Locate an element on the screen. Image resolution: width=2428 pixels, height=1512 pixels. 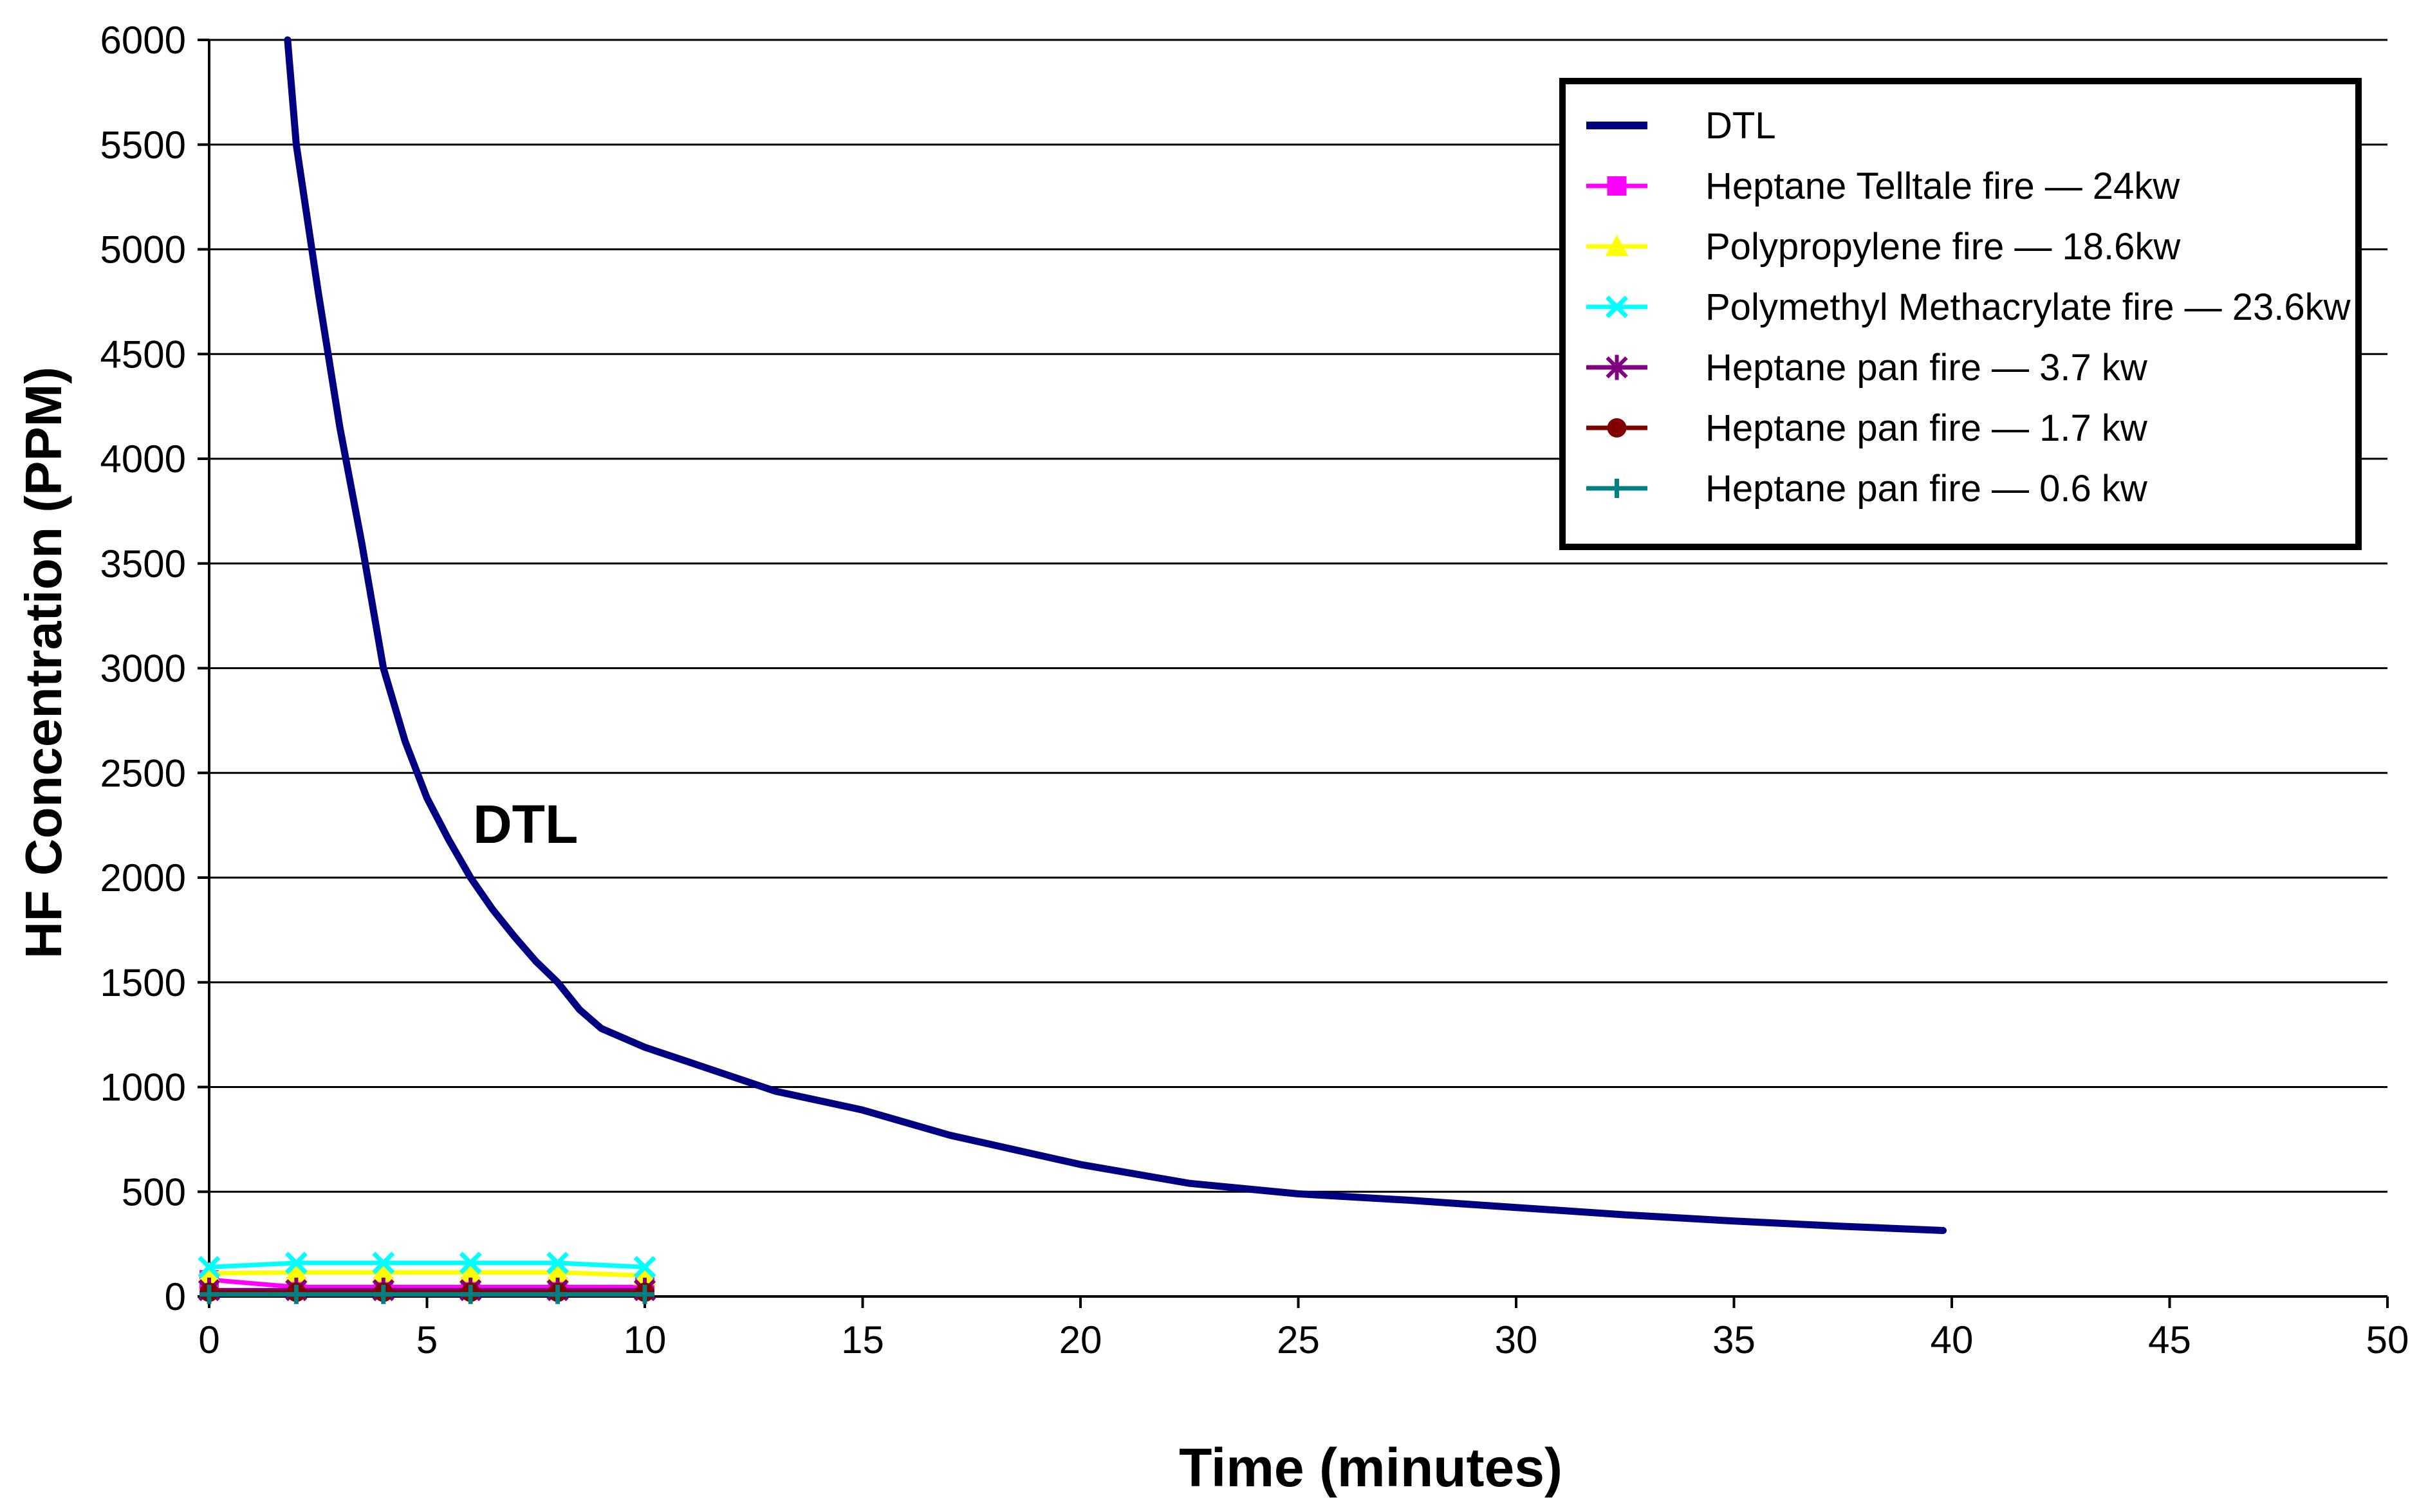
legend-label-polymethyl-methacrylate-fire-23p6kw: Polymethyl Methacrylate fire — 23.6kw is located at coordinates (2028, 307).